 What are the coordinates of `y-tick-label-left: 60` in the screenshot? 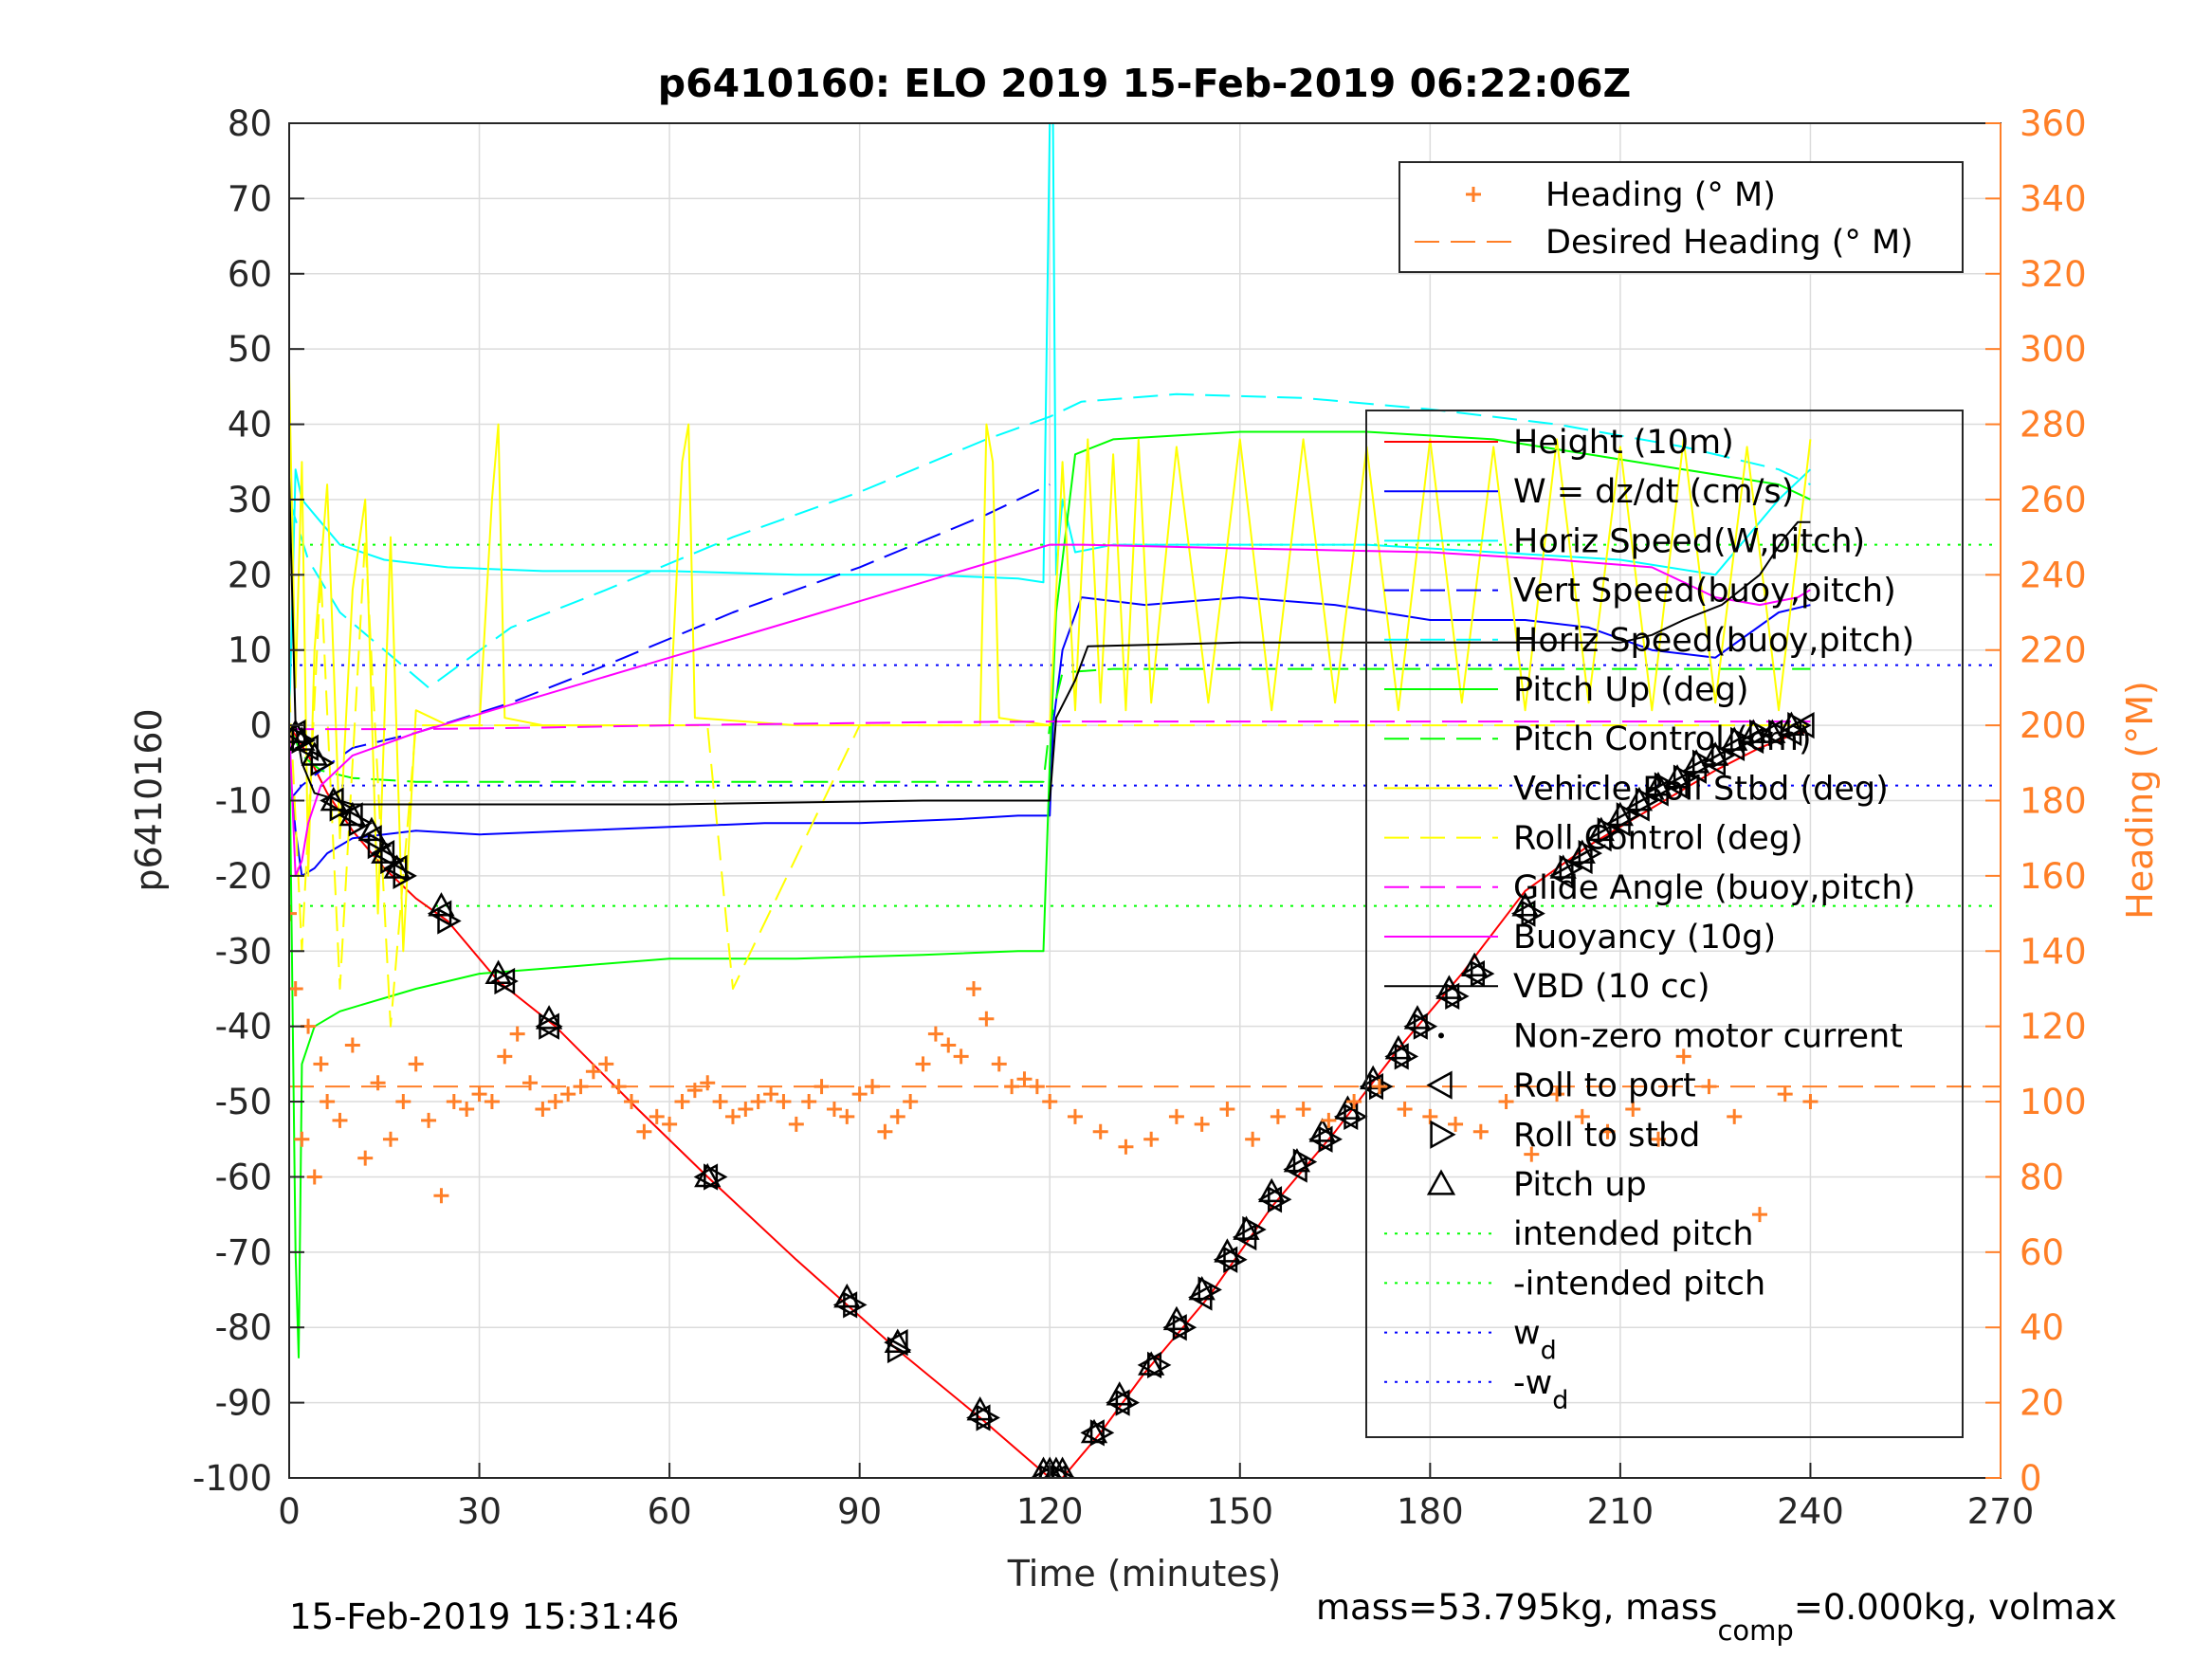 It's located at (250, 274).